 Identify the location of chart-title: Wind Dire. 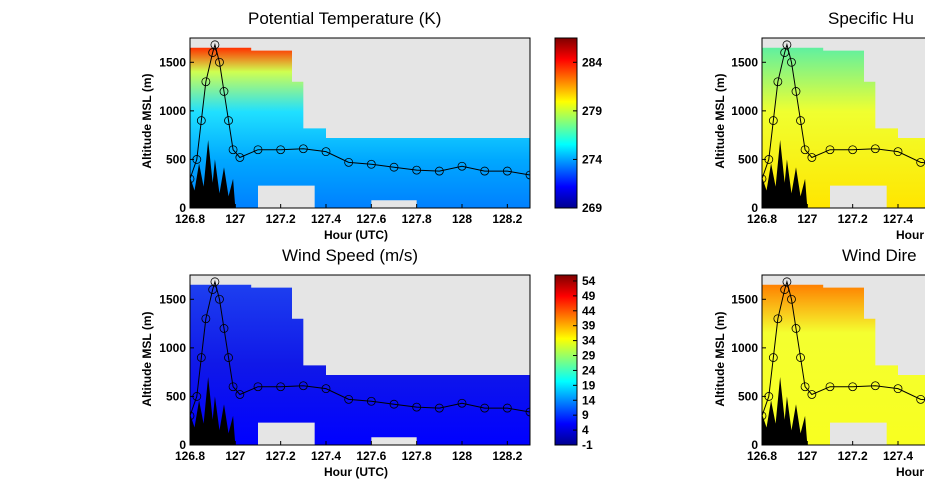
(879, 255).